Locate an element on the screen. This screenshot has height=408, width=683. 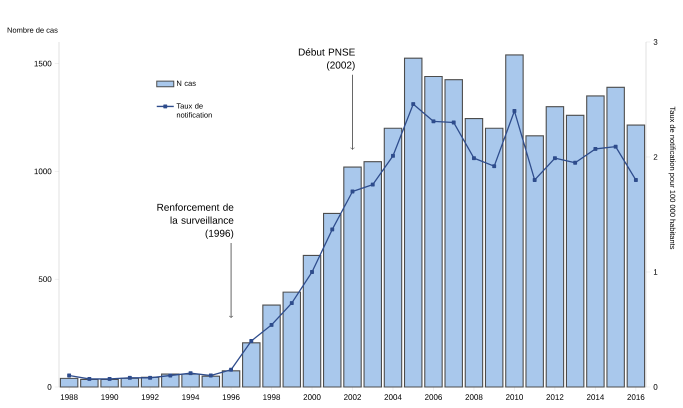
y-tick-label: 0 is located at coordinates (50, 387).